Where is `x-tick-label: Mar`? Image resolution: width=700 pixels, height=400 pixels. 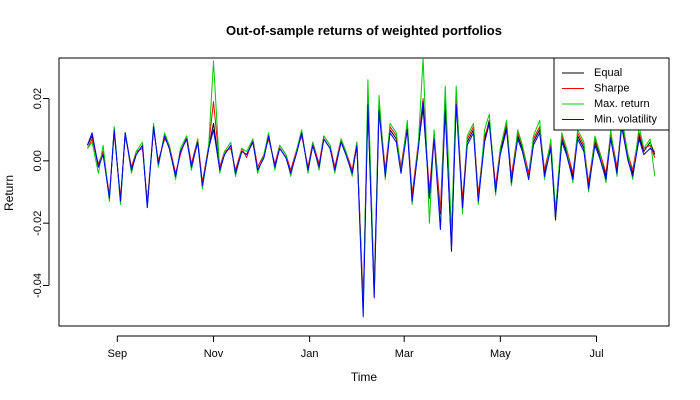 x-tick-label: Mar is located at coordinates (404, 354).